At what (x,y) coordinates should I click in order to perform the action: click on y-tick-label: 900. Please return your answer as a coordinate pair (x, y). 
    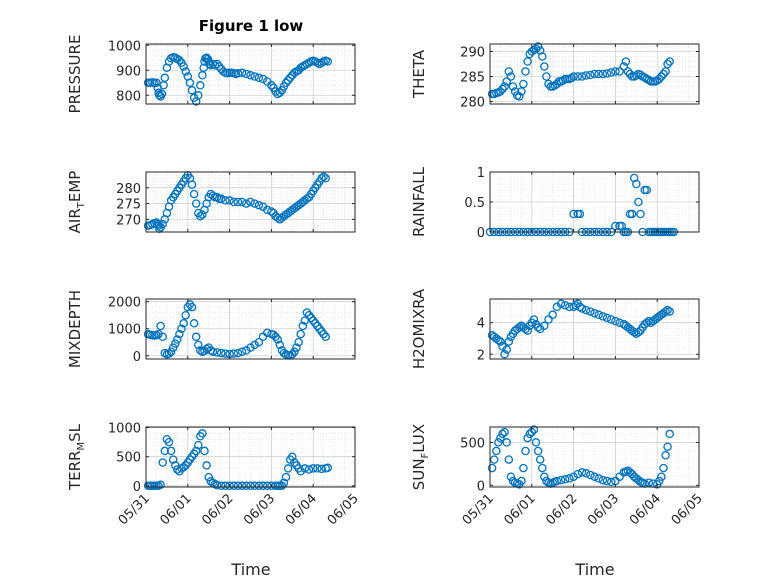
    Looking at the image, I should click on (128, 71).